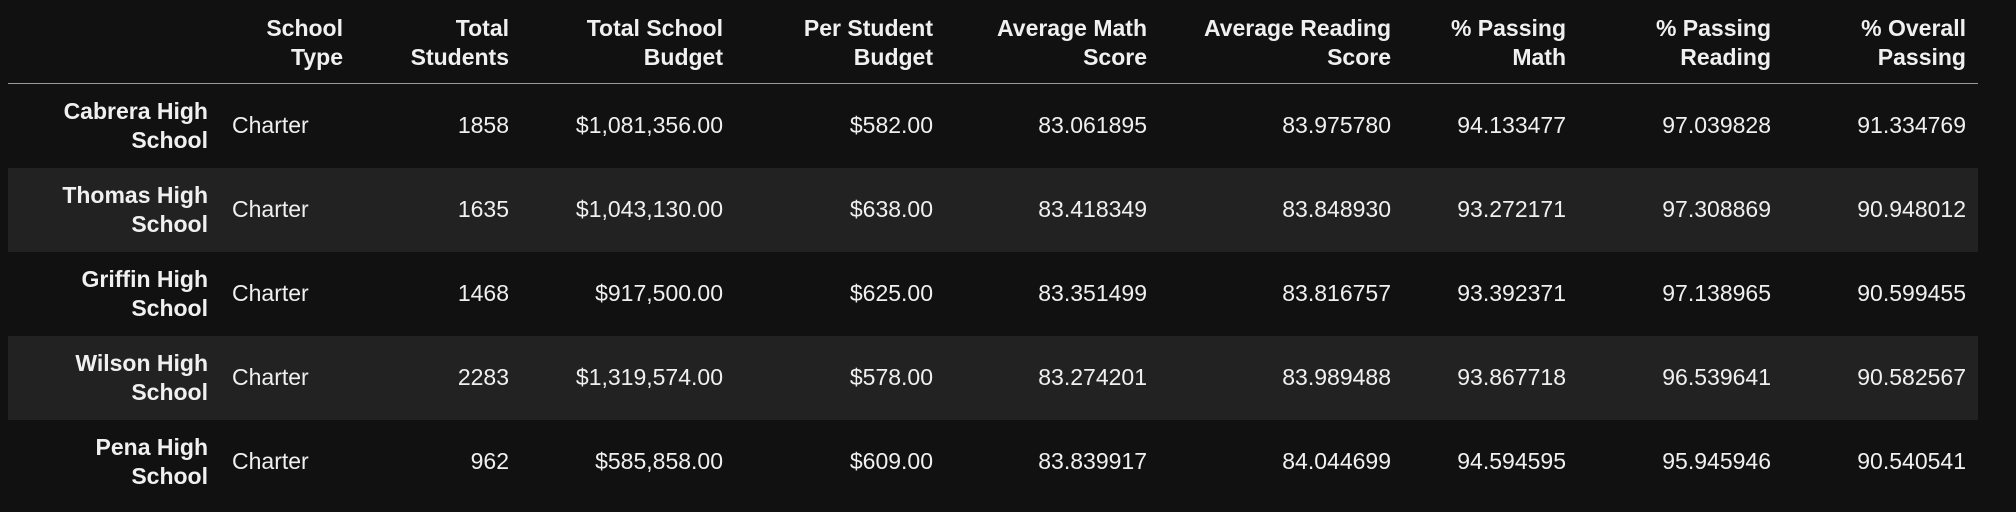  I want to click on pct-math-cell: 94.594595, so click(1511, 461).